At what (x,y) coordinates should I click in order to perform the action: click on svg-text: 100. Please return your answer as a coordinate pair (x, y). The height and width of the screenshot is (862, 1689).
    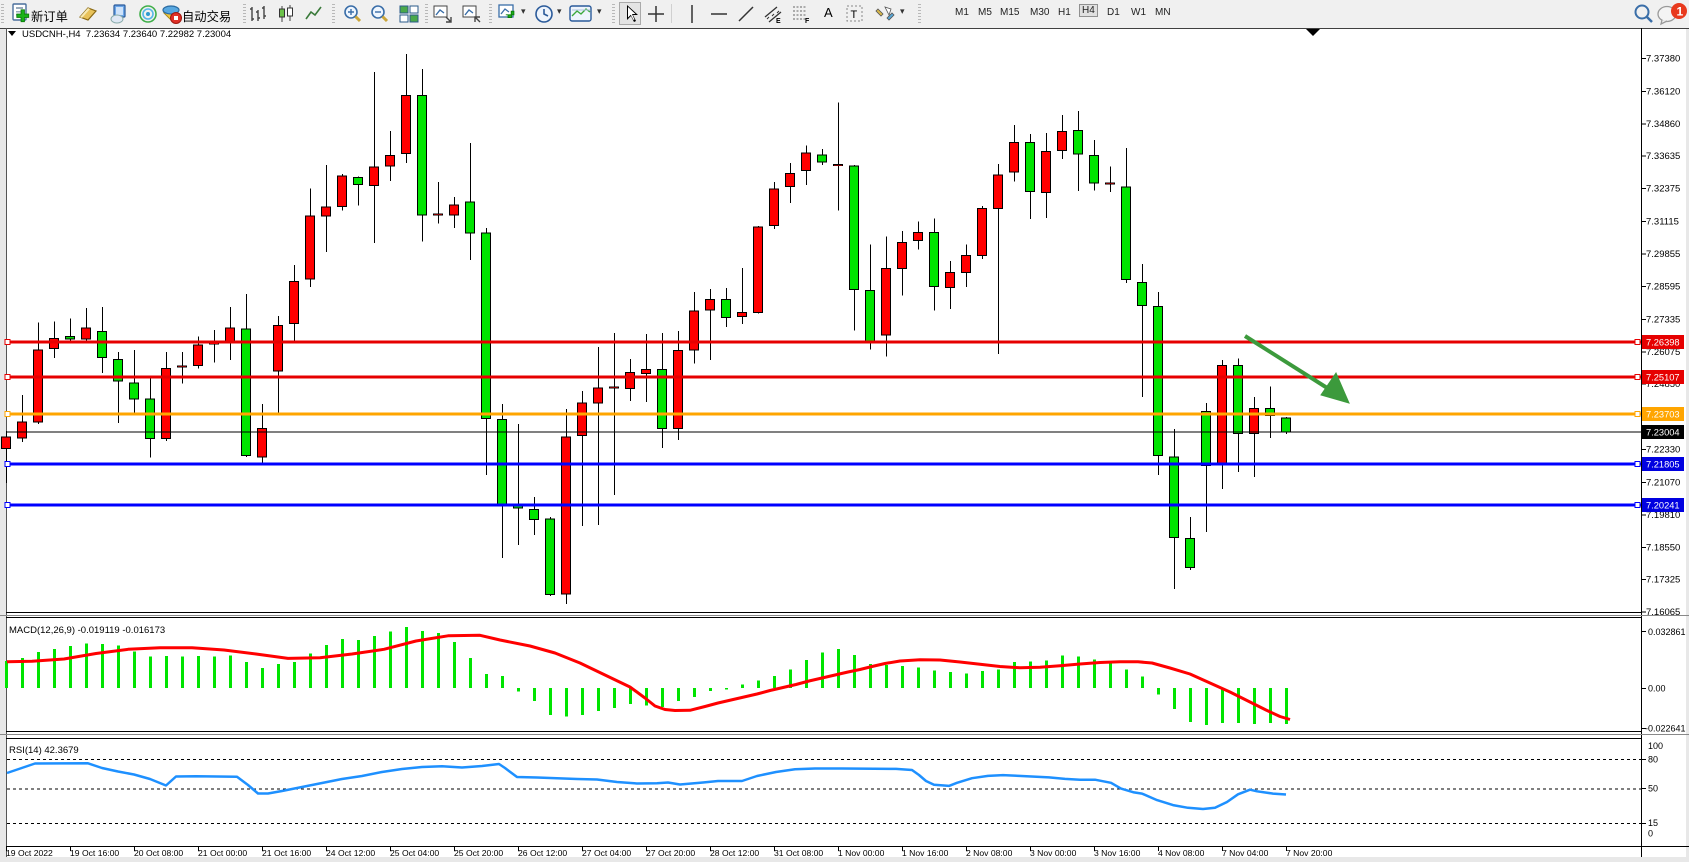
    Looking at the image, I should click on (1655, 746).